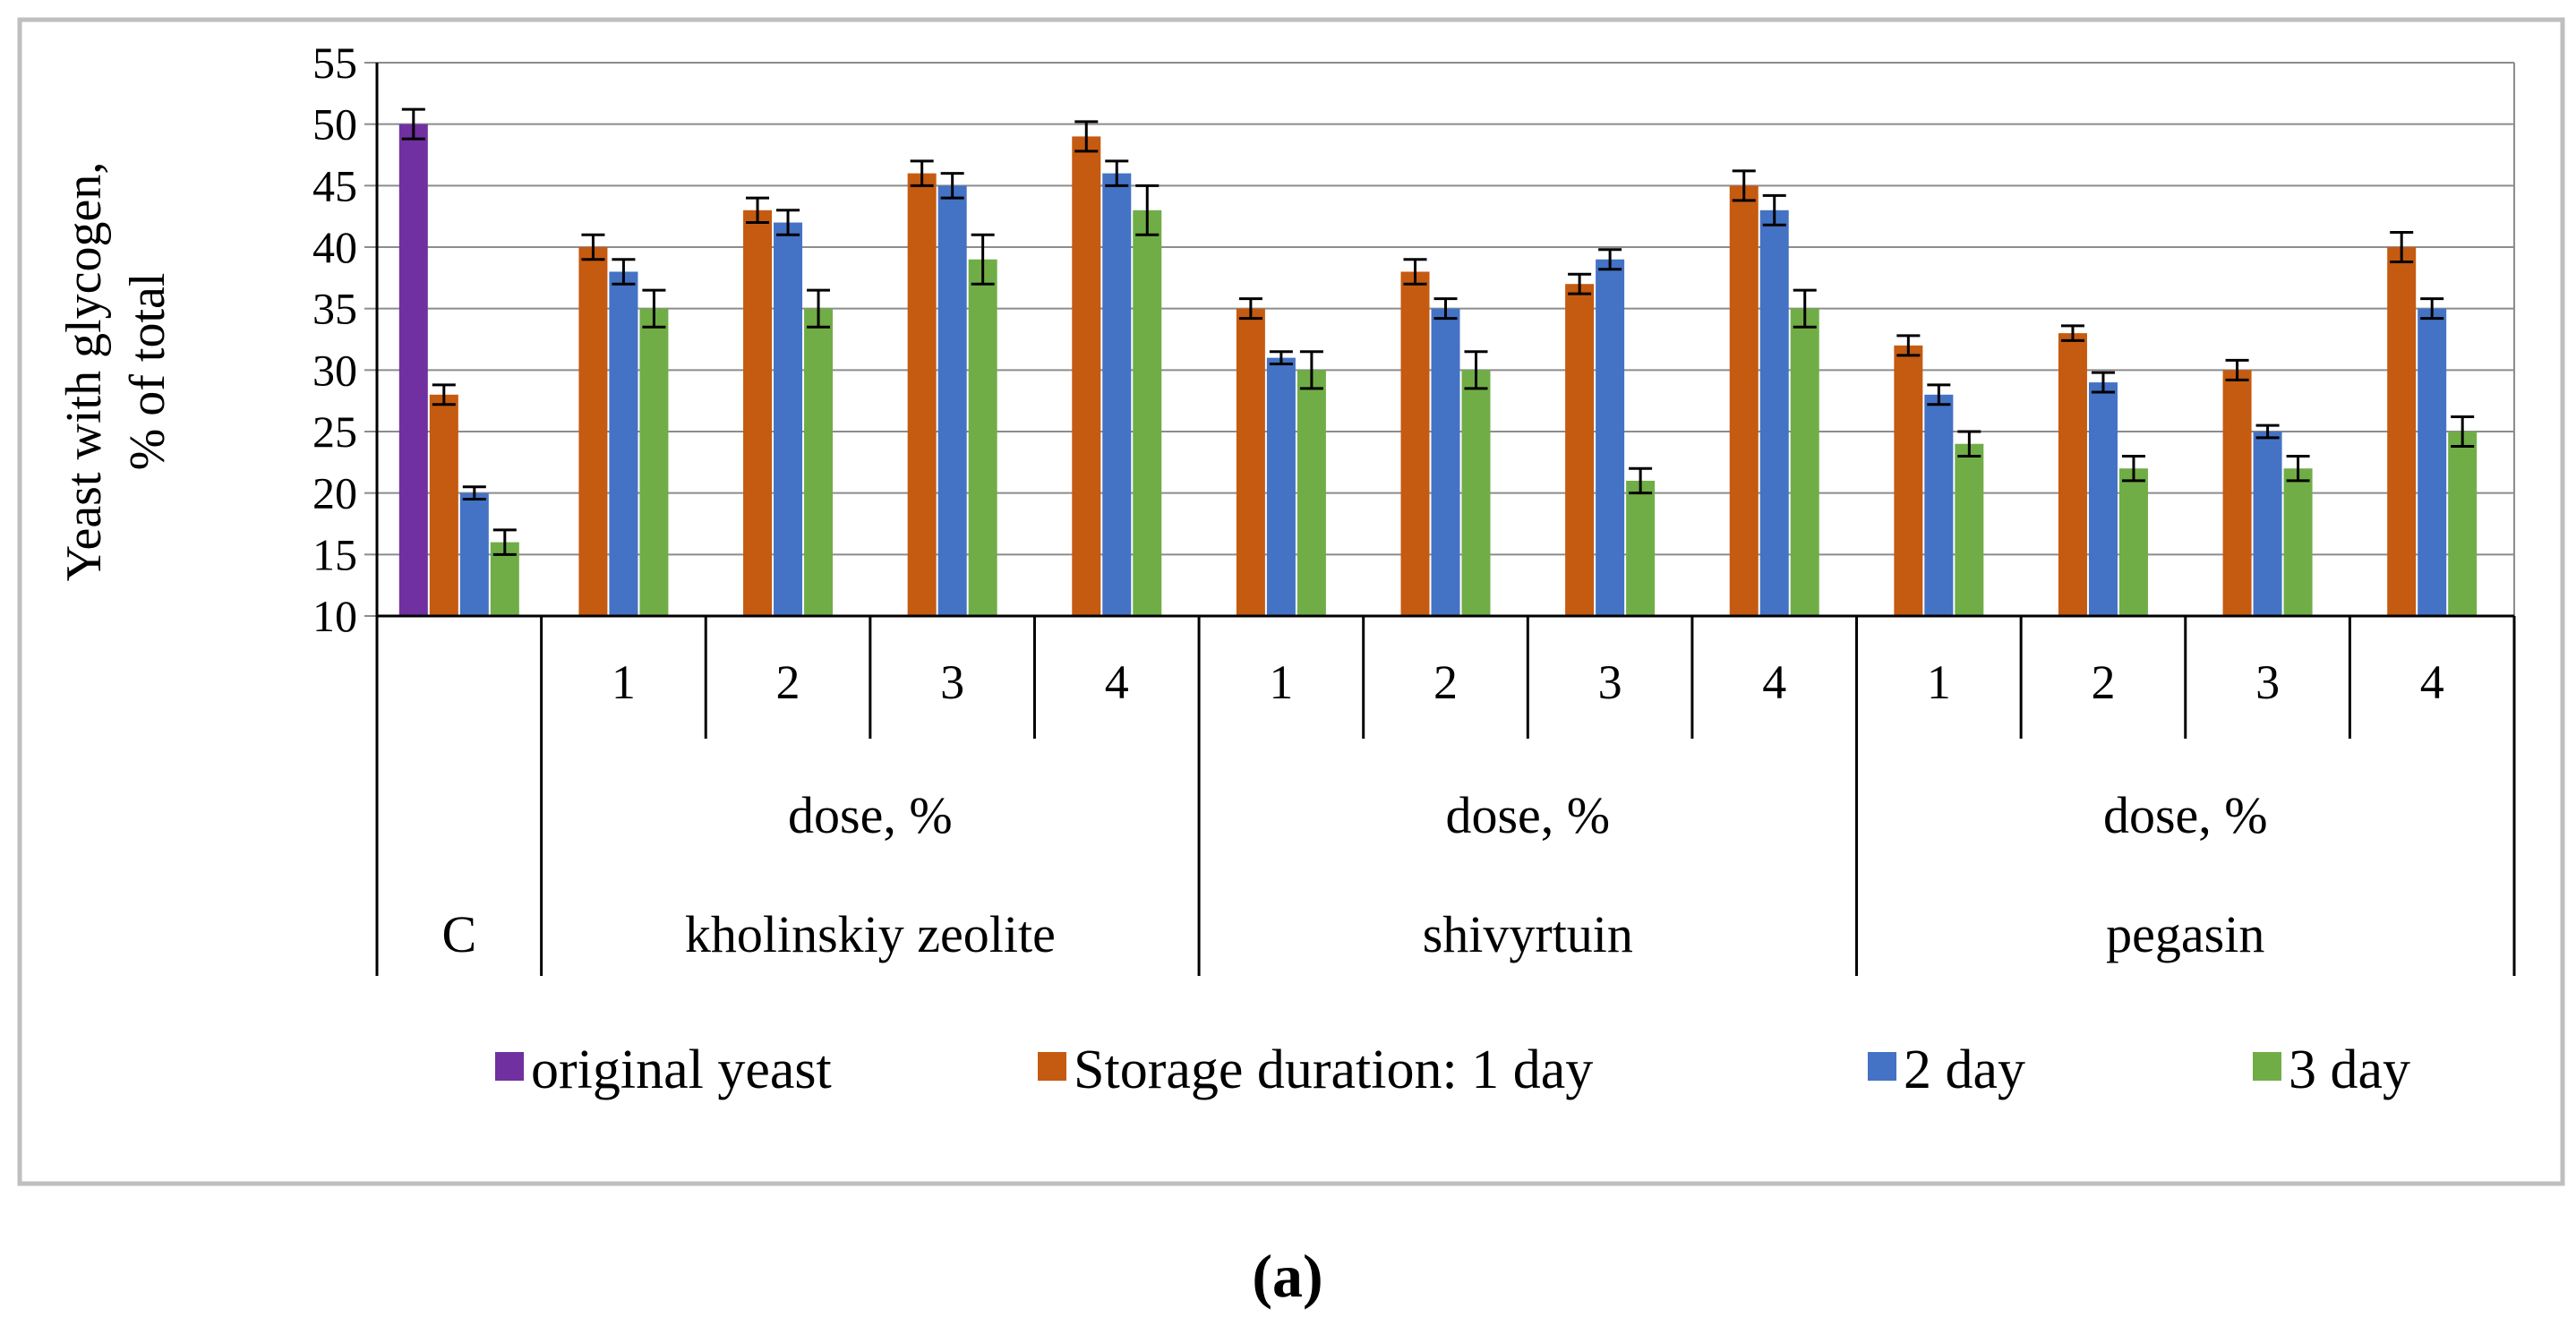 This screenshot has width=2576, height=1326. I want to click on y-tick-label: 15, so click(334, 554).